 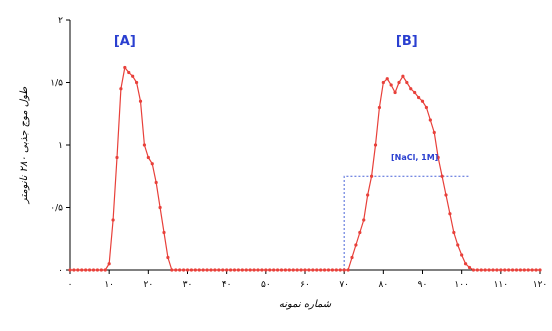 What do you see at coordinates (125, 41) in the screenshot?
I see `peak-label: [A]` at bounding box center [125, 41].